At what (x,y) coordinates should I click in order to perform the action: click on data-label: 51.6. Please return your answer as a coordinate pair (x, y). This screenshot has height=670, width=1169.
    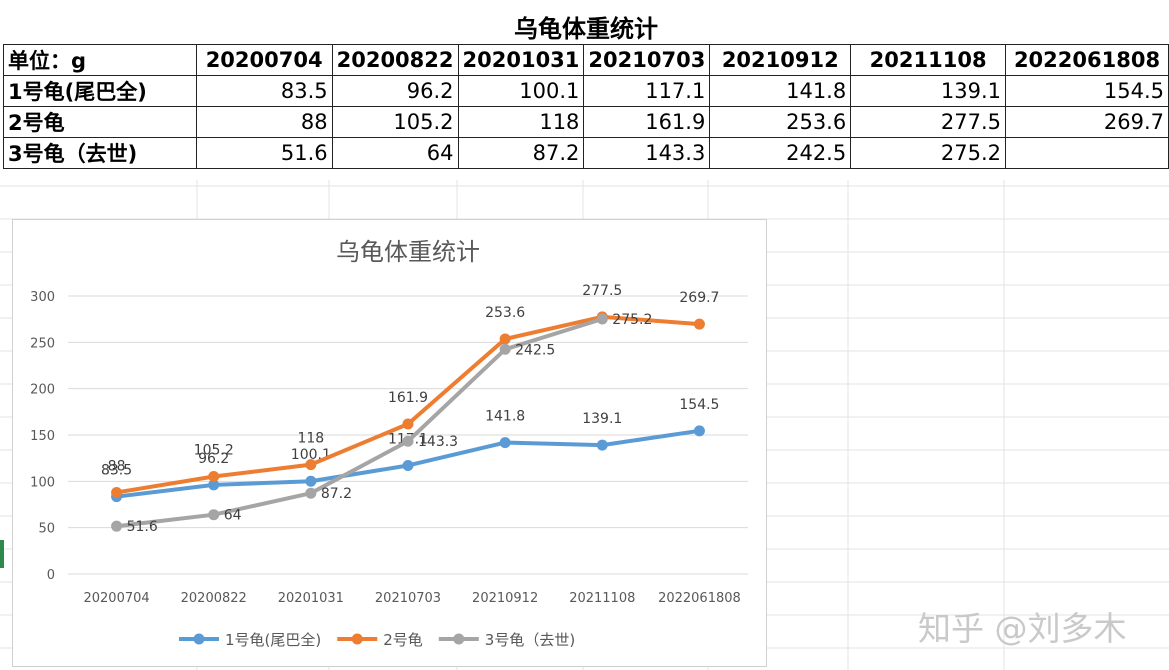
    Looking at the image, I should click on (142, 527).